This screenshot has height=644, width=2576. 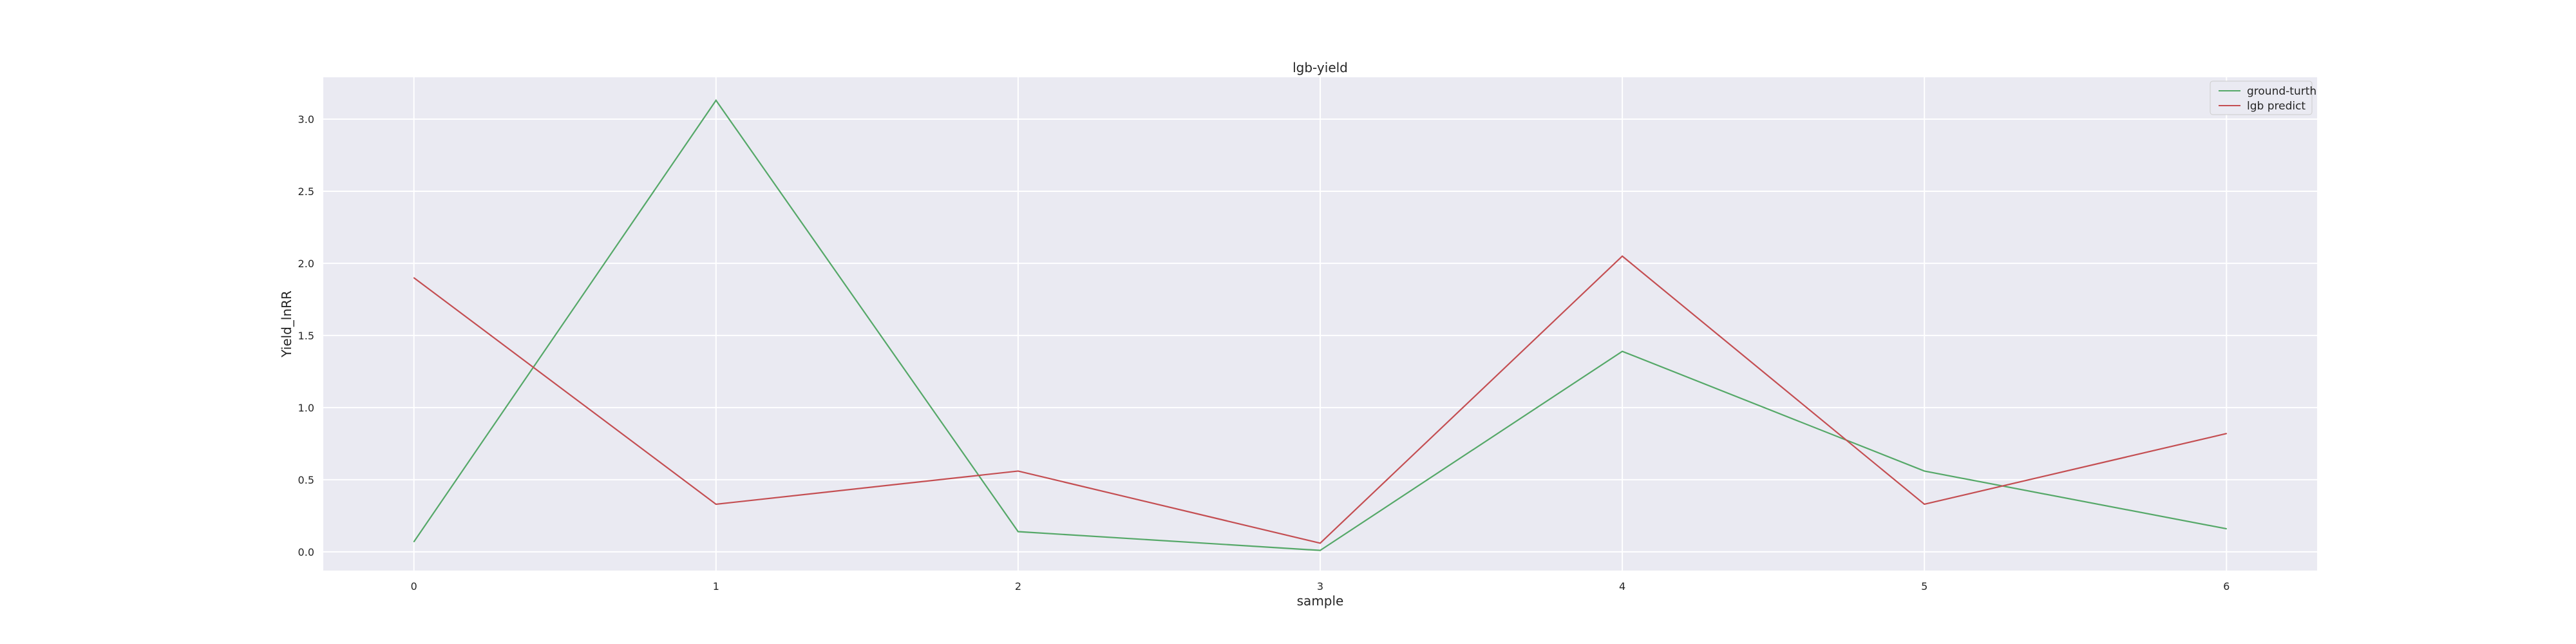 I want to click on x-axis-label: sample, so click(x=1320, y=601).